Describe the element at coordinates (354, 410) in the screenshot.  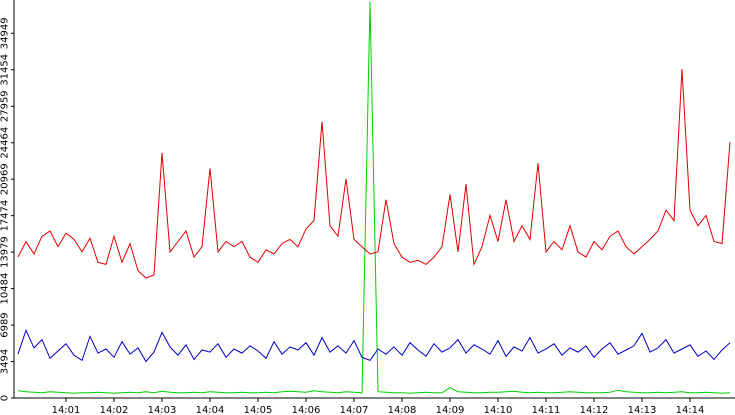
I see `x-tick-label: 14:07` at that location.